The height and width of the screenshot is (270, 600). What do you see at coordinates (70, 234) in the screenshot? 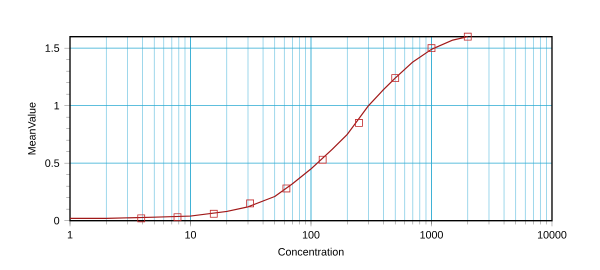
I see `x-tick-label: 1` at bounding box center [70, 234].